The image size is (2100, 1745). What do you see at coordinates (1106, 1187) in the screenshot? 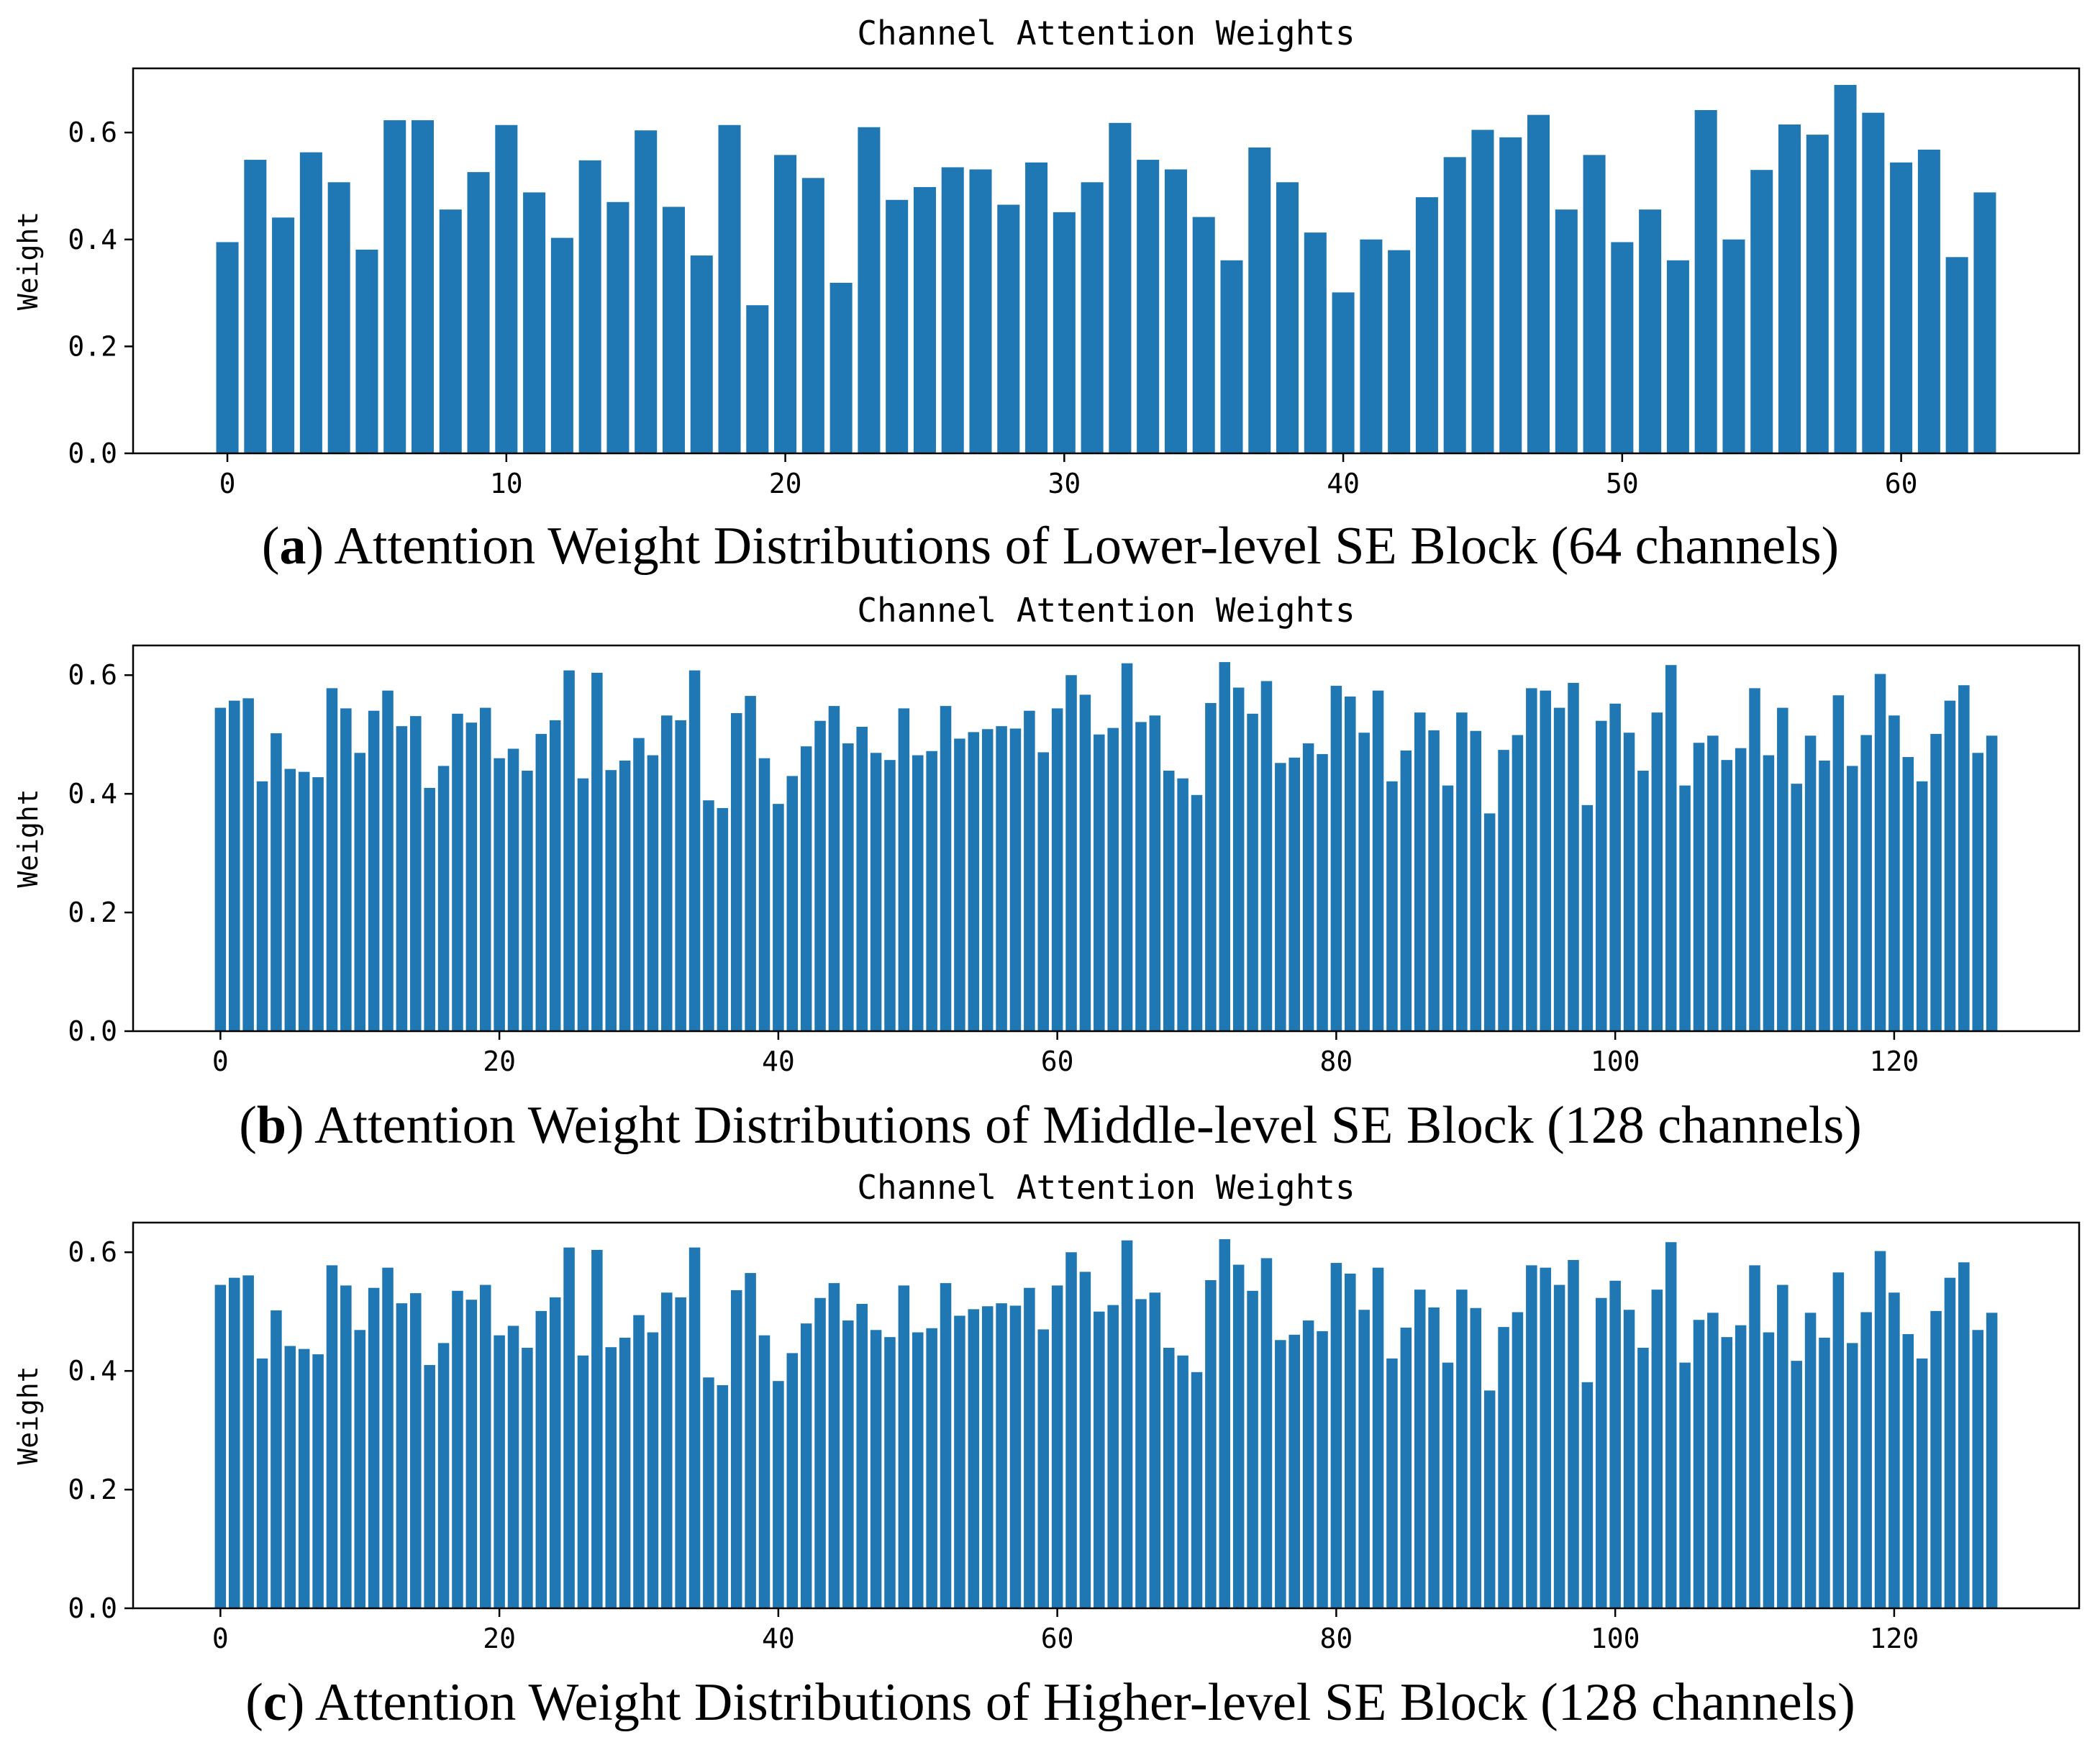
I see `chart-title: Channel Attention Weights` at bounding box center [1106, 1187].